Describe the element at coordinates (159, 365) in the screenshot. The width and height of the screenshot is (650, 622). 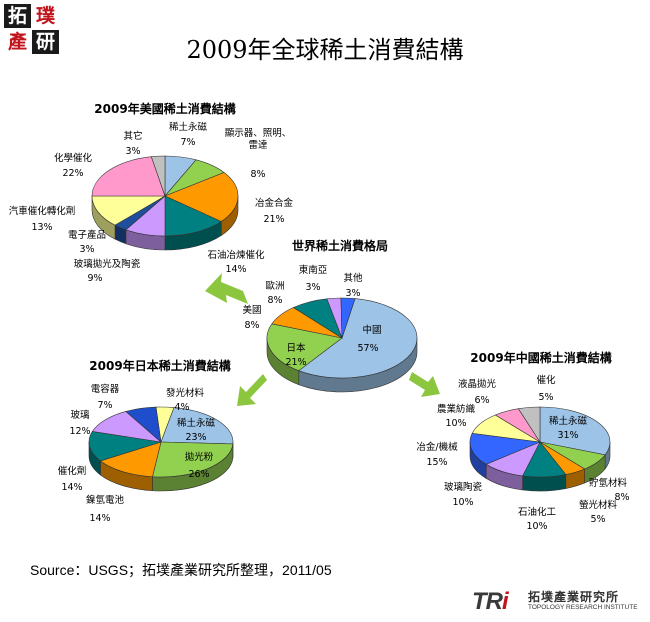
I see `chart-title: 2009年日本稀土消費結構` at that location.